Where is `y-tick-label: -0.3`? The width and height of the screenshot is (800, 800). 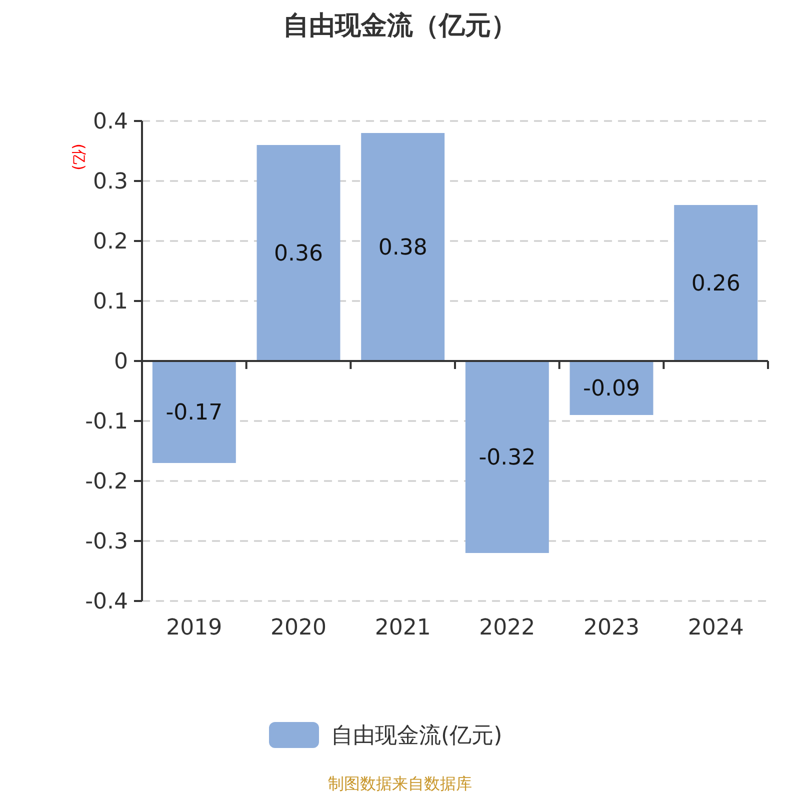 y-tick-label: -0.3 is located at coordinates (106, 542).